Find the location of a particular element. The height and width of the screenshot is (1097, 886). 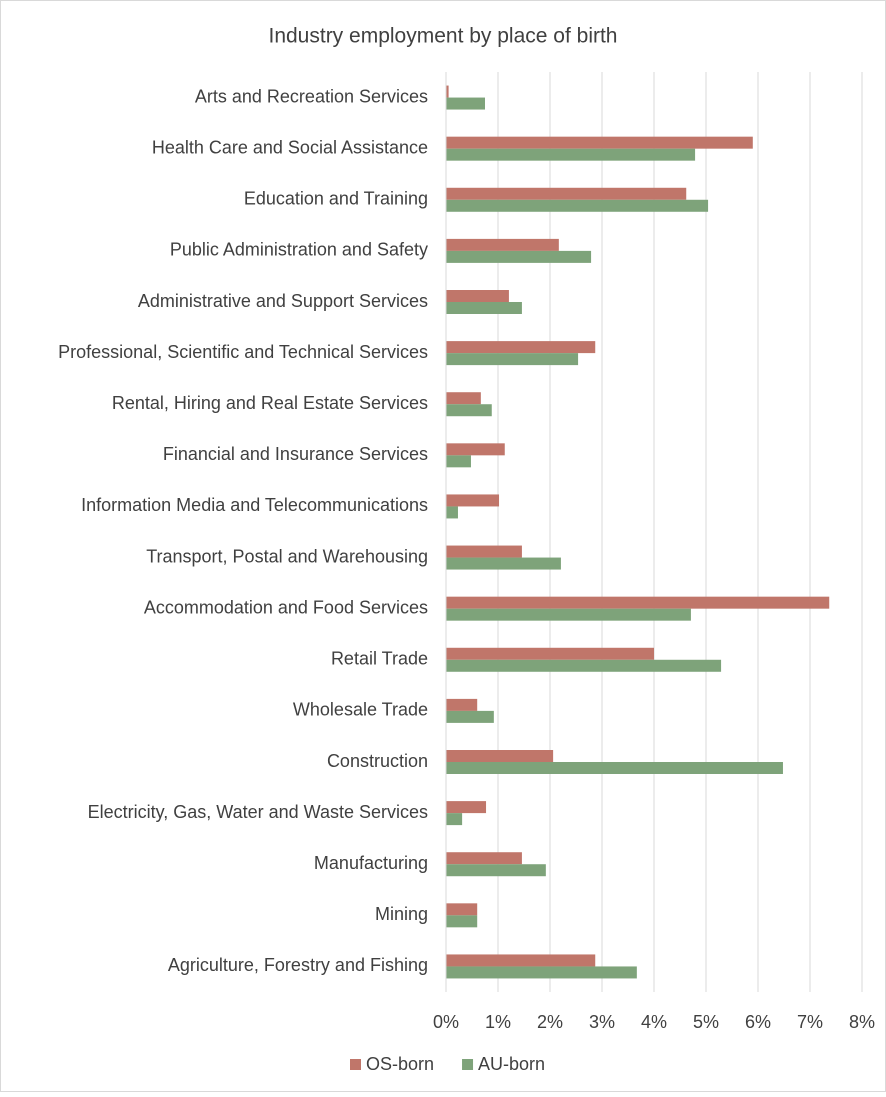

y-tick-label: Arts and Recreation Services is located at coordinates (311, 96).